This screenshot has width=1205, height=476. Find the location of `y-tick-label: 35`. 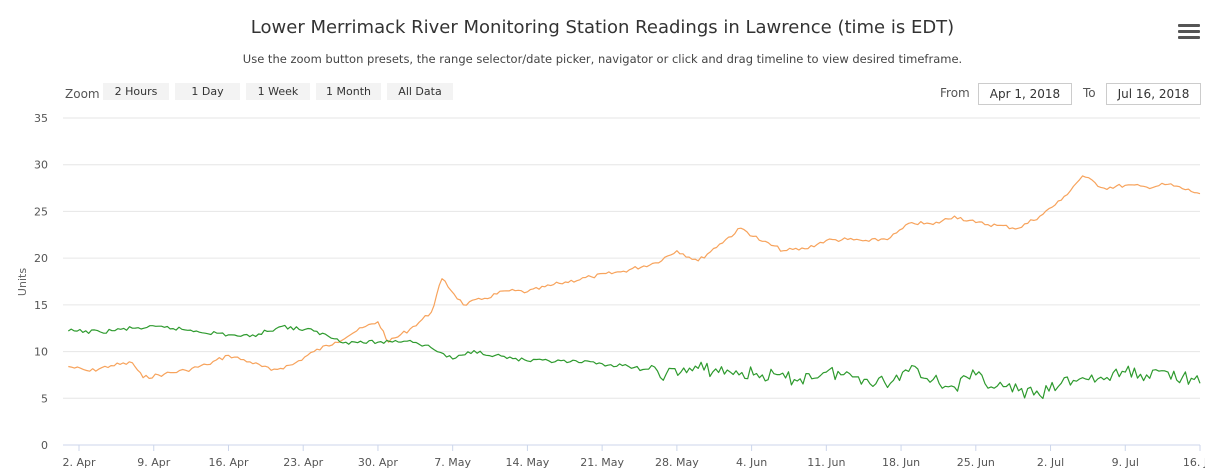

y-tick-label: 35 is located at coordinates (41, 118).